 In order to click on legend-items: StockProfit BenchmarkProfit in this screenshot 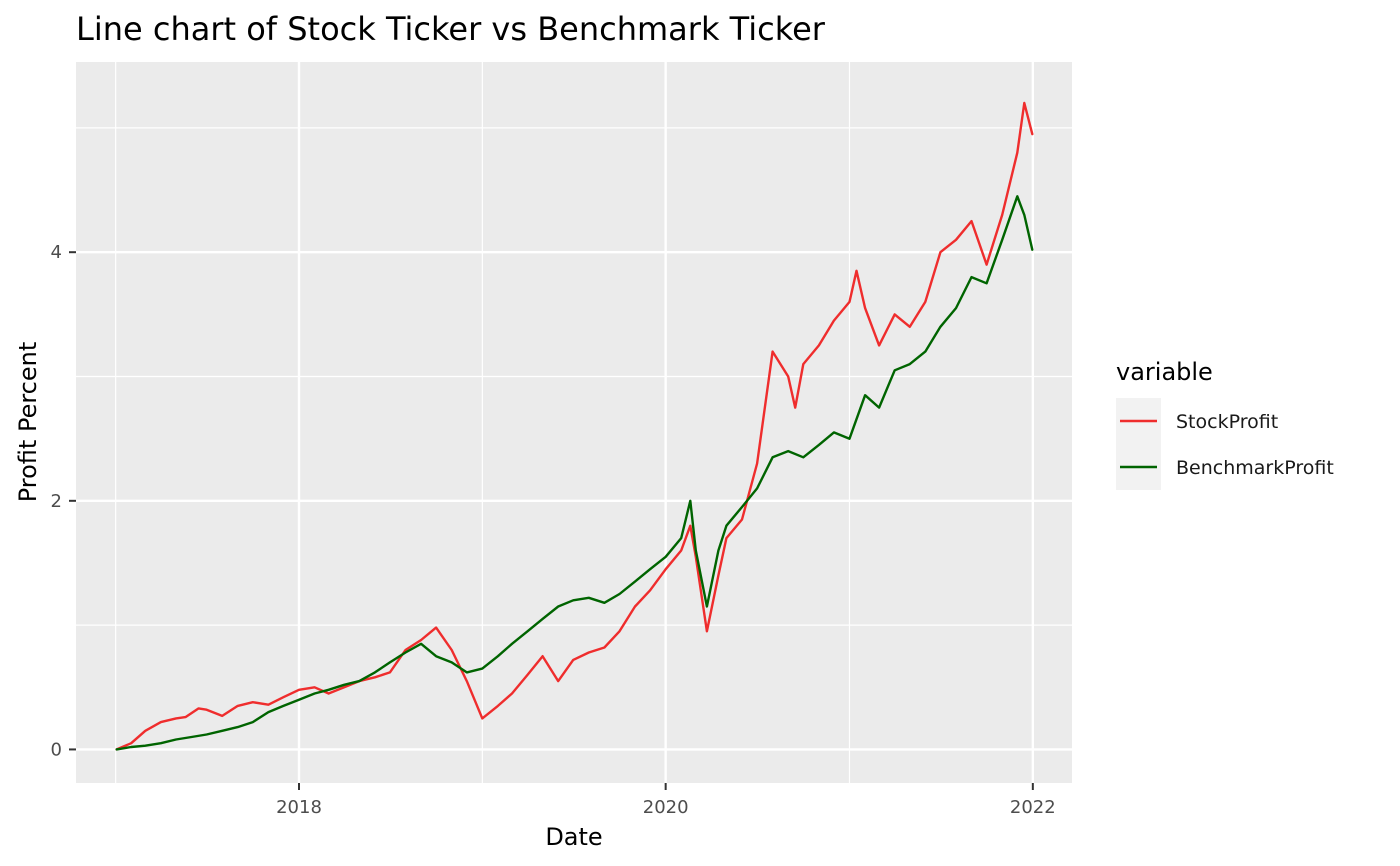, I will do `click(1225, 444)`.